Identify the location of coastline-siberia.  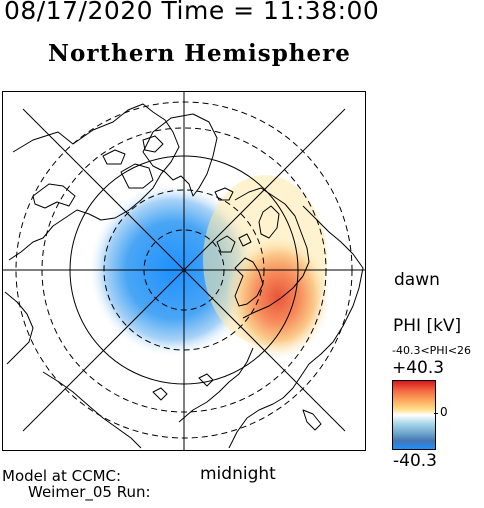
(272, 253).